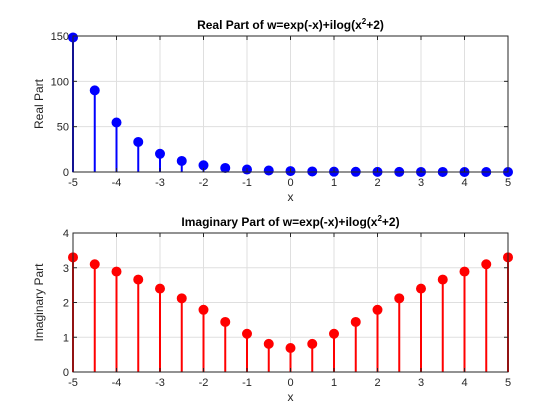 This screenshot has height=420, width=560. I want to click on chart-title: Real Part of w=exp(-x)+ilog(x2+2), so click(290, 24).